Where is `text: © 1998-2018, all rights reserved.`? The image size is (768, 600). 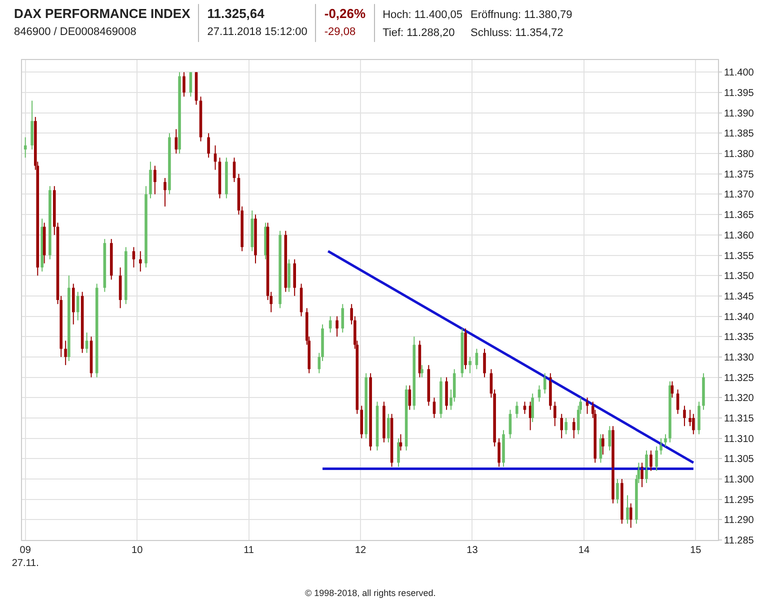
text: © 1998-2018, all rights reserved. is located at coordinates (370, 593).